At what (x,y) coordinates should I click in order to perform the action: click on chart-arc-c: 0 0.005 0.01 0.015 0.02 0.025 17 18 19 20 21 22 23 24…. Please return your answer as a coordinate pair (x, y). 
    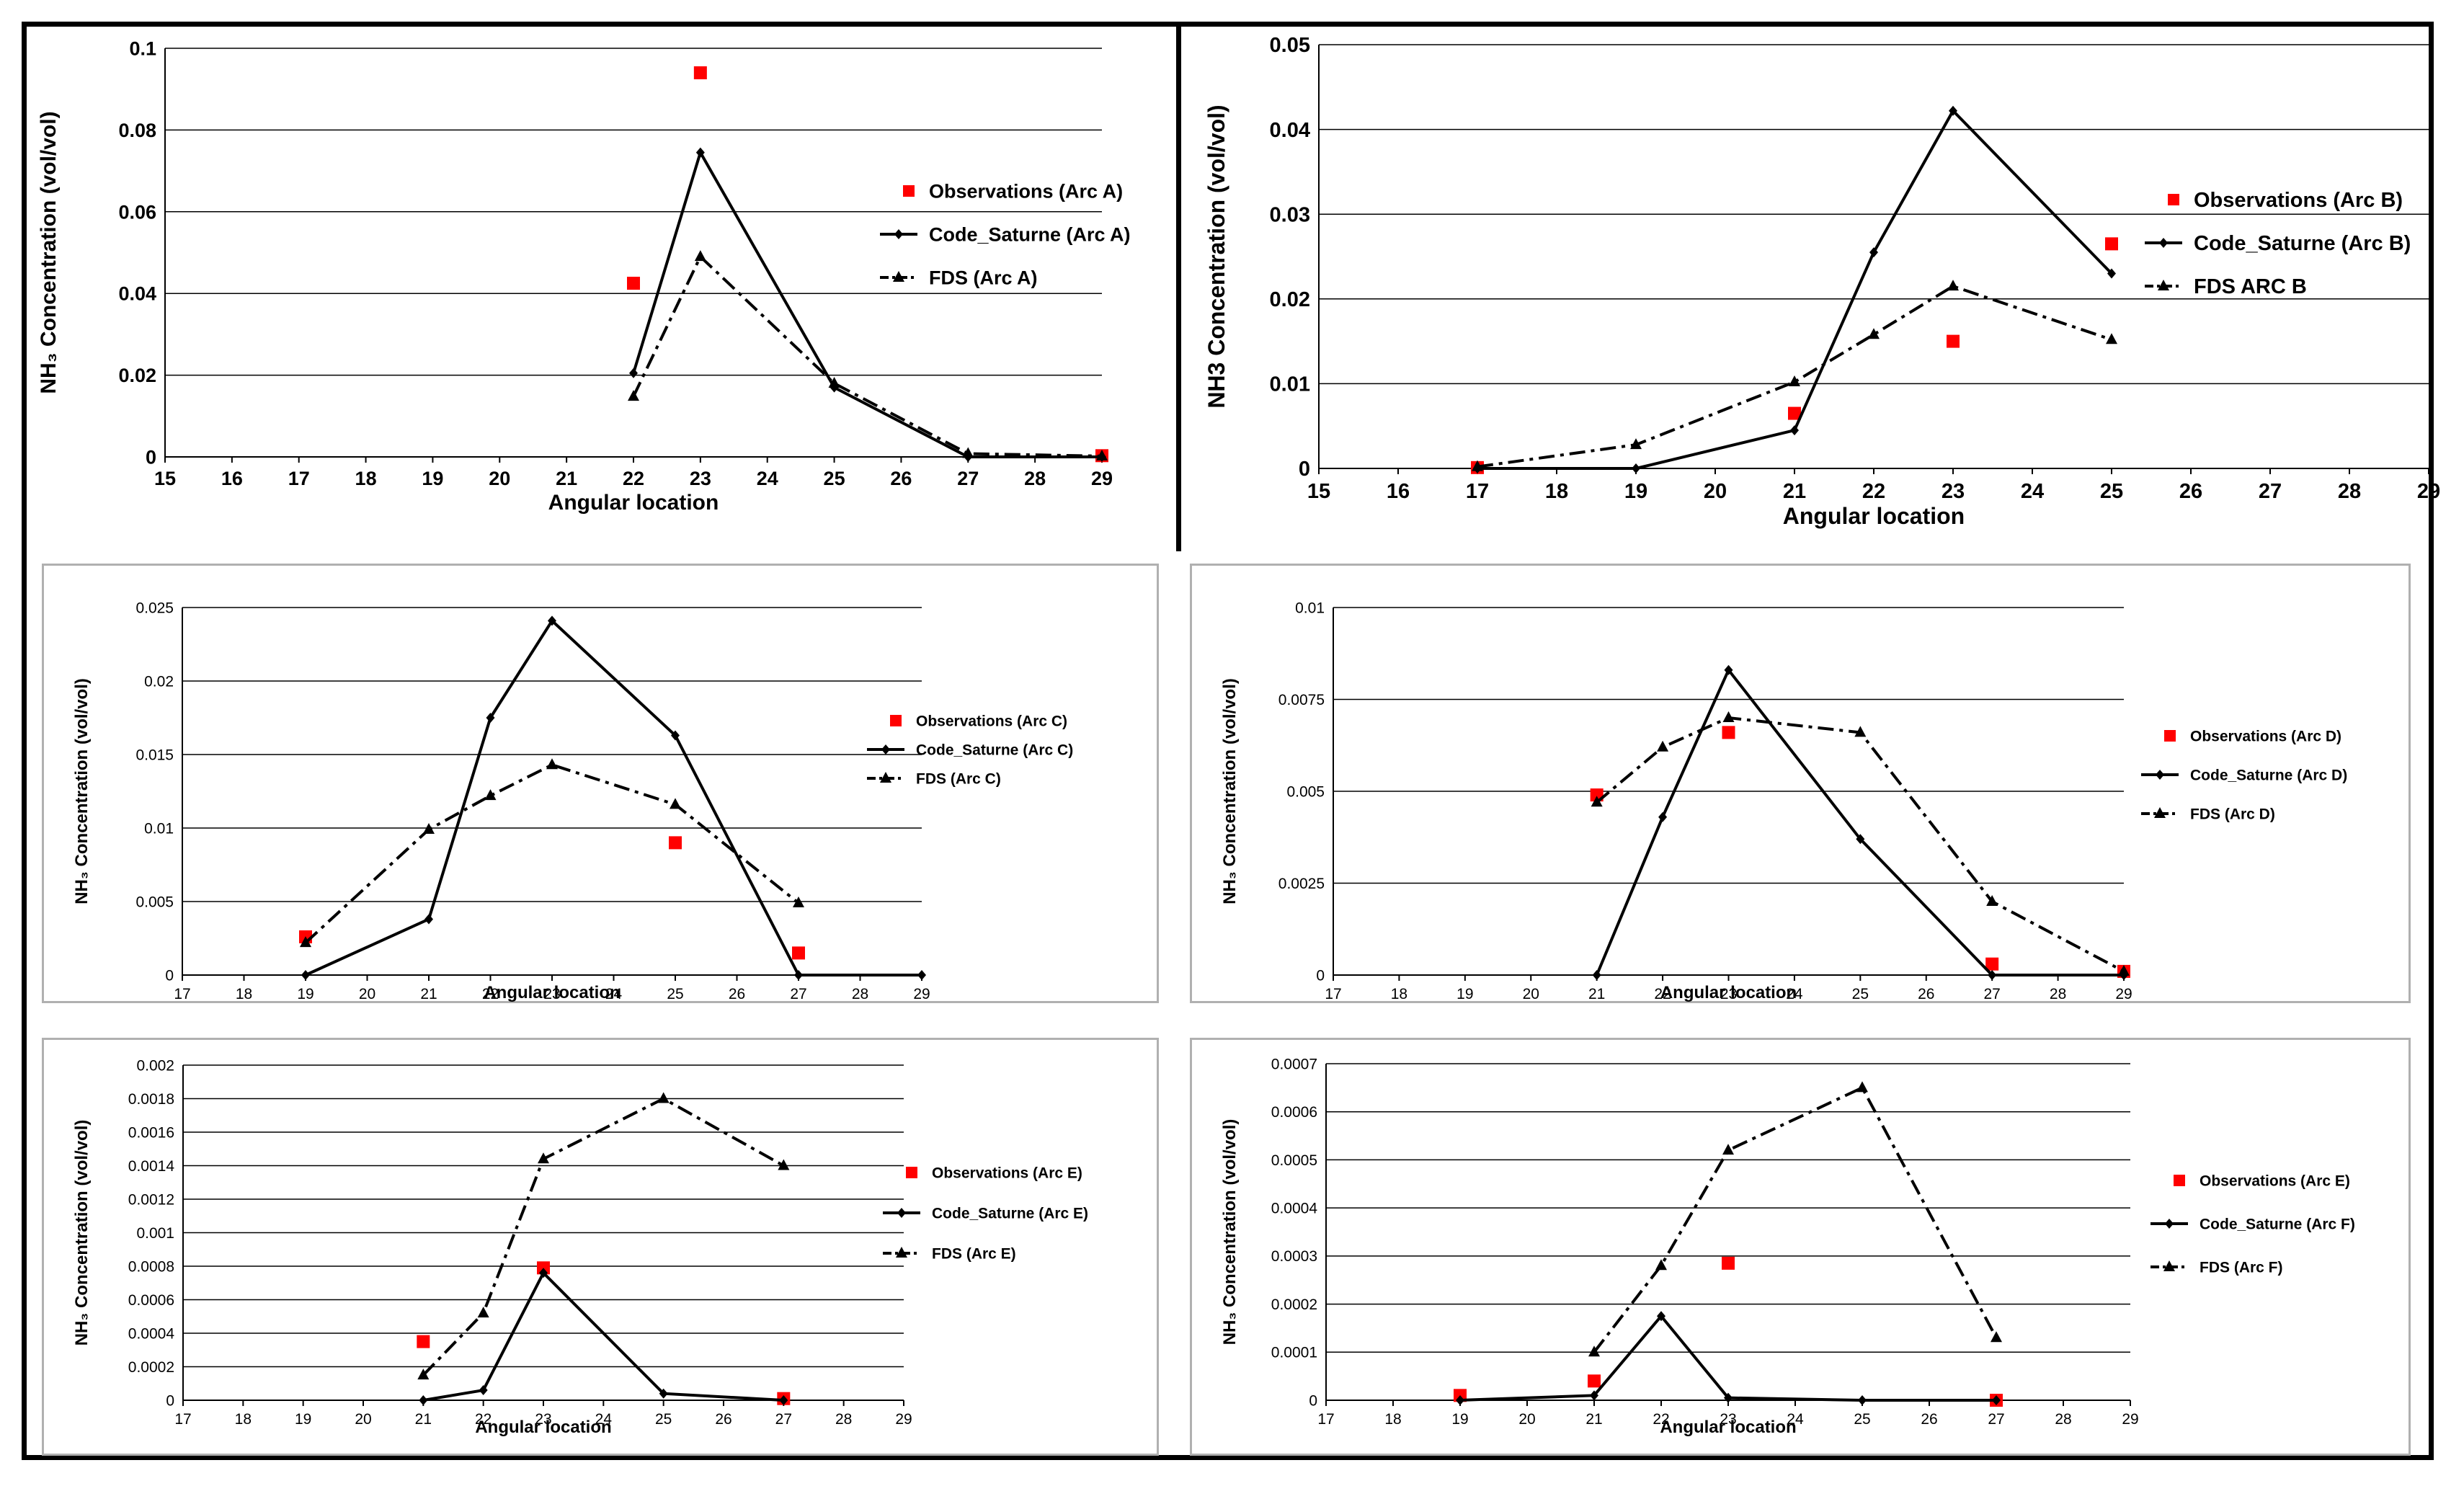
    Looking at the image, I should click on (572, 801).